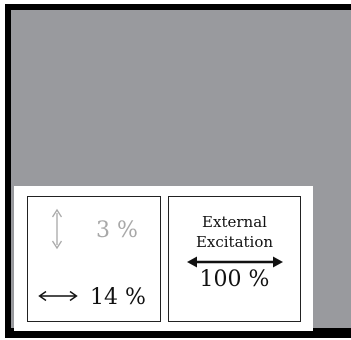 The image size is (351, 340). Describe the element at coordinates (234, 242) in the screenshot. I see `external-label-line2: Excitation` at that location.